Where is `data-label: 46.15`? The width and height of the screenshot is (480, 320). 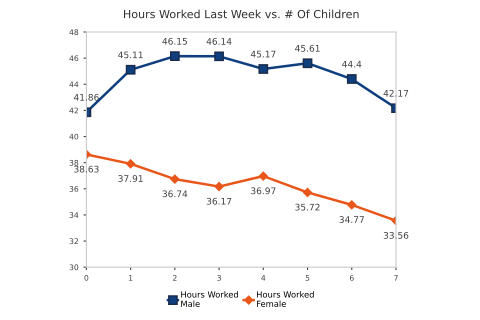
data-label: 46.15 is located at coordinates (174, 41).